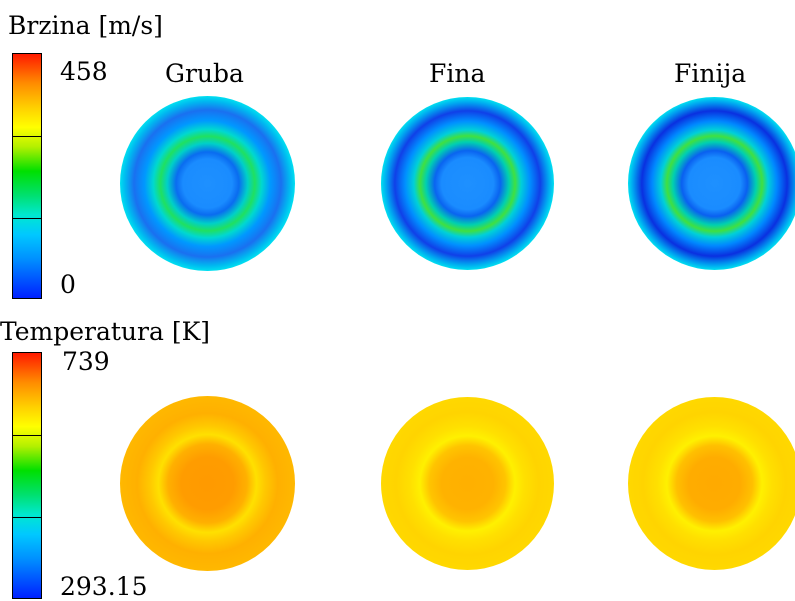 Image resolution: width=795 pixels, height=601 pixels. Describe the element at coordinates (207, 483) in the screenshot. I see `temperature-field-gruba` at that location.